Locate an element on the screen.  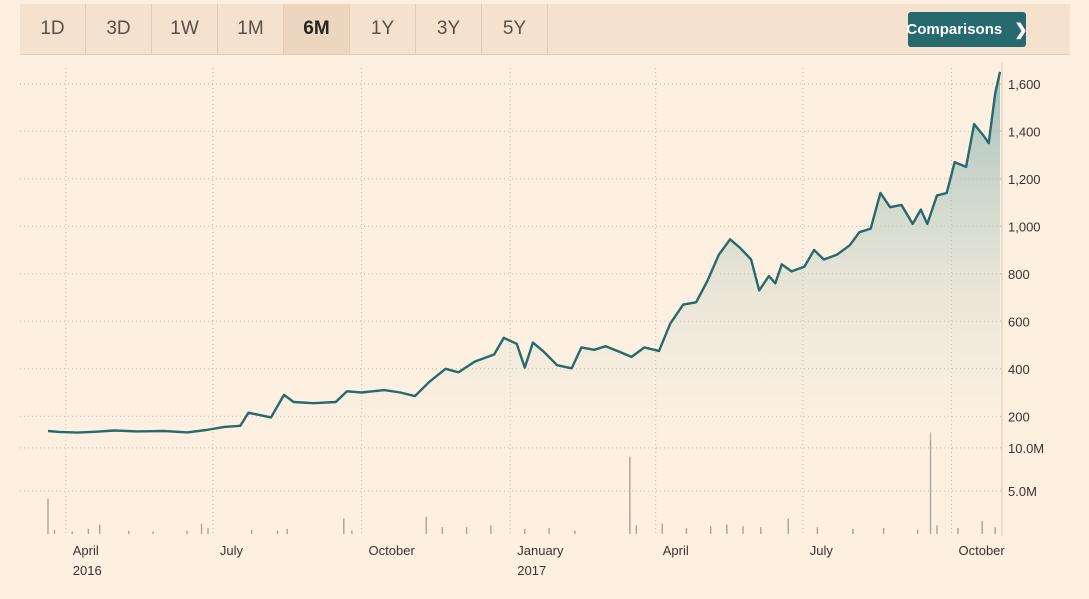
tab-1d: 1D is located at coordinates (53, 29).